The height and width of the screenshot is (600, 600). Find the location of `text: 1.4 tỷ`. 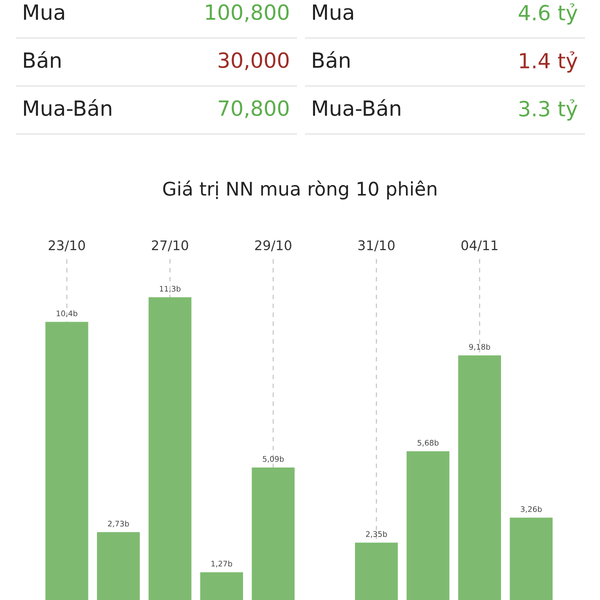

text: 1.4 tỷ is located at coordinates (549, 62).